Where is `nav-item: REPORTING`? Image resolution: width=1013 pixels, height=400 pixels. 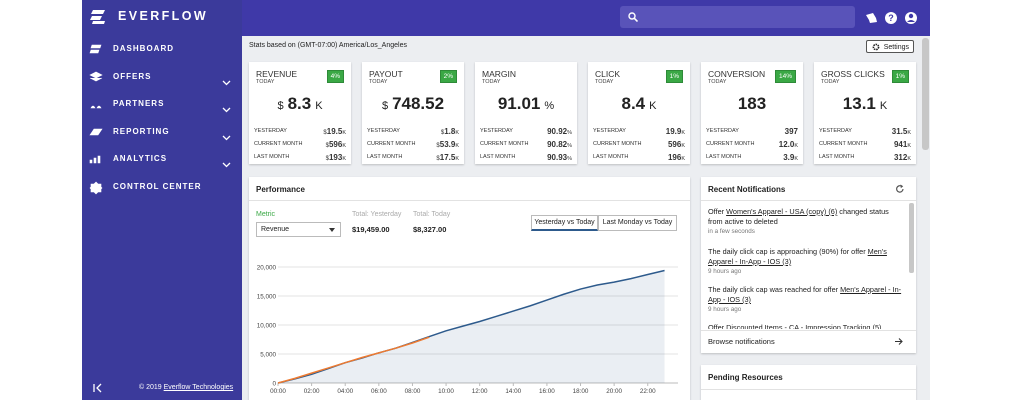 nav-item: REPORTING is located at coordinates (162, 132).